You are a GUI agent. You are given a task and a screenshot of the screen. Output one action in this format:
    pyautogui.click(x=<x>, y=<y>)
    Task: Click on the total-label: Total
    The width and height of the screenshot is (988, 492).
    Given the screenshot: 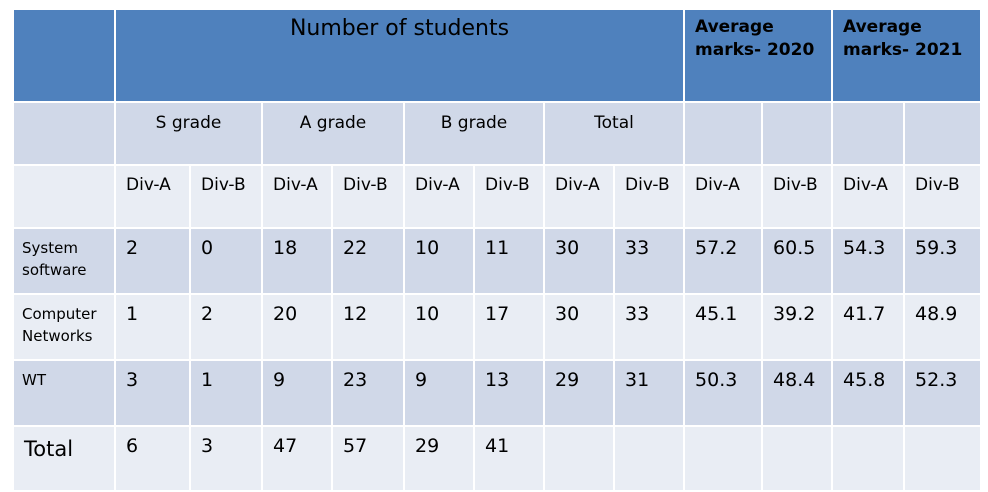 What is the action you would take?
    pyautogui.click(x=64, y=458)
    